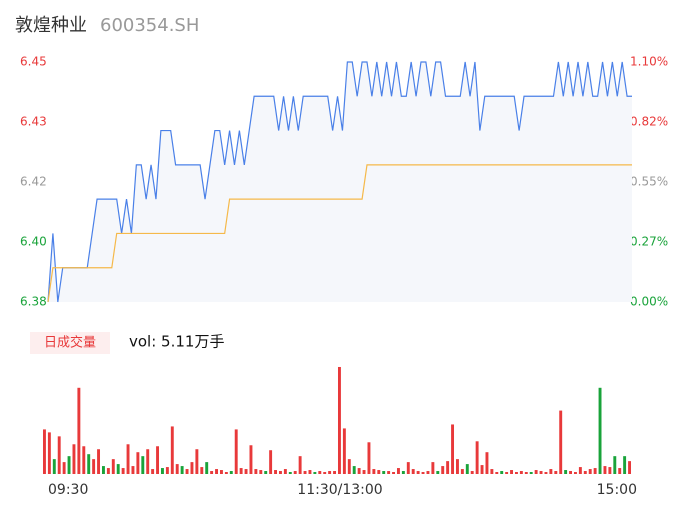  What do you see at coordinates (176, 342) in the screenshot?
I see `volume-value: vol: 5.11万手` at bounding box center [176, 342].